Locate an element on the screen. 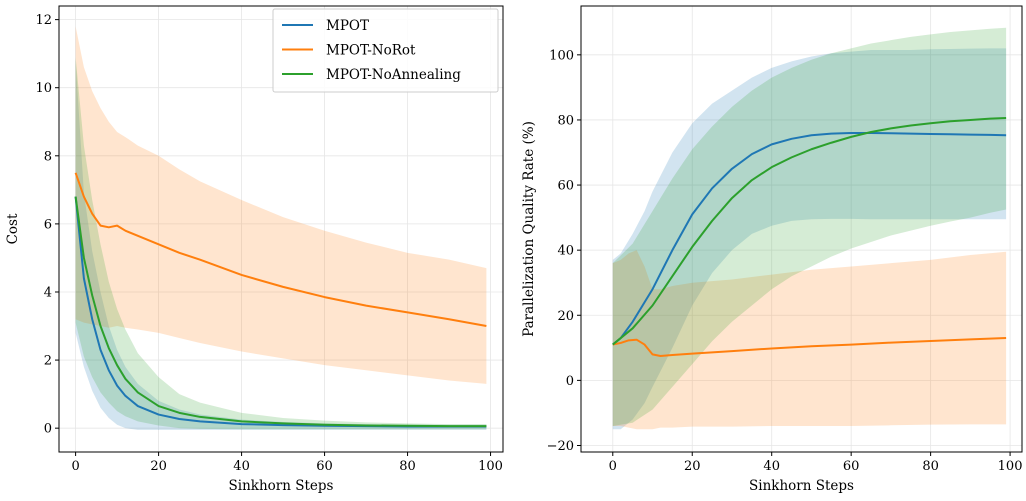 This screenshot has width=1026, height=501. y-tick-label: 20 is located at coordinates (565, 316).